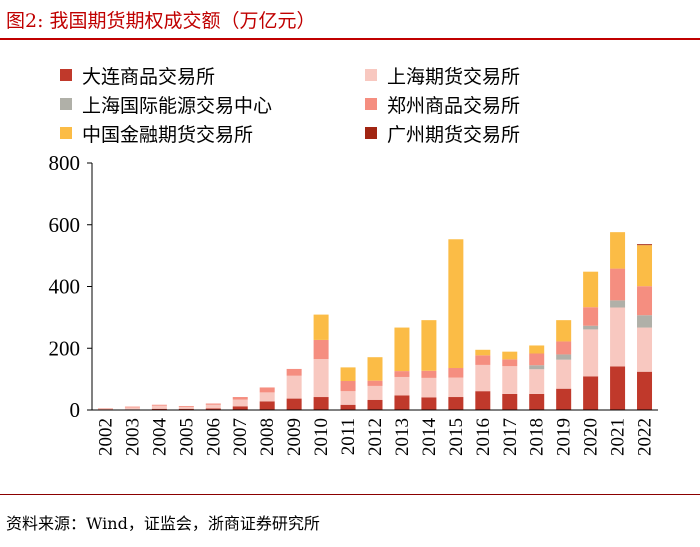 The image size is (700, 547). Describe the element at coordinates (105, 437) in the screenshot. I see `x-tick-label: 2002` at that location.